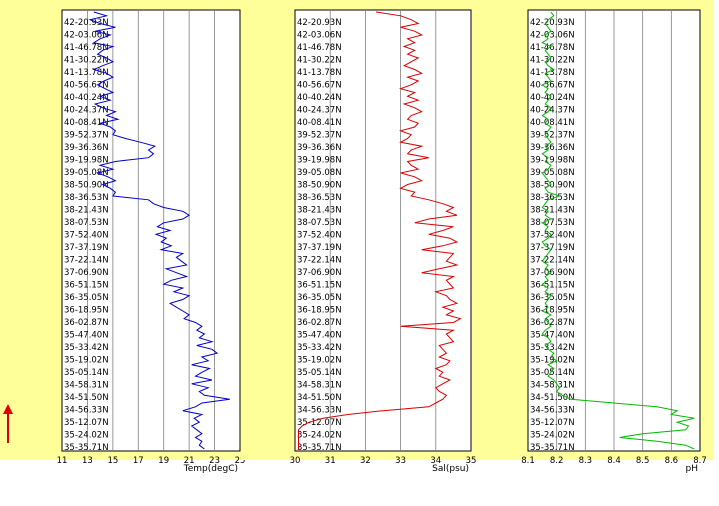  What do you see at coordinates (214, 461) in the screenshot?
I see `x-tick-label: 23` at bounding box center [214, 461].